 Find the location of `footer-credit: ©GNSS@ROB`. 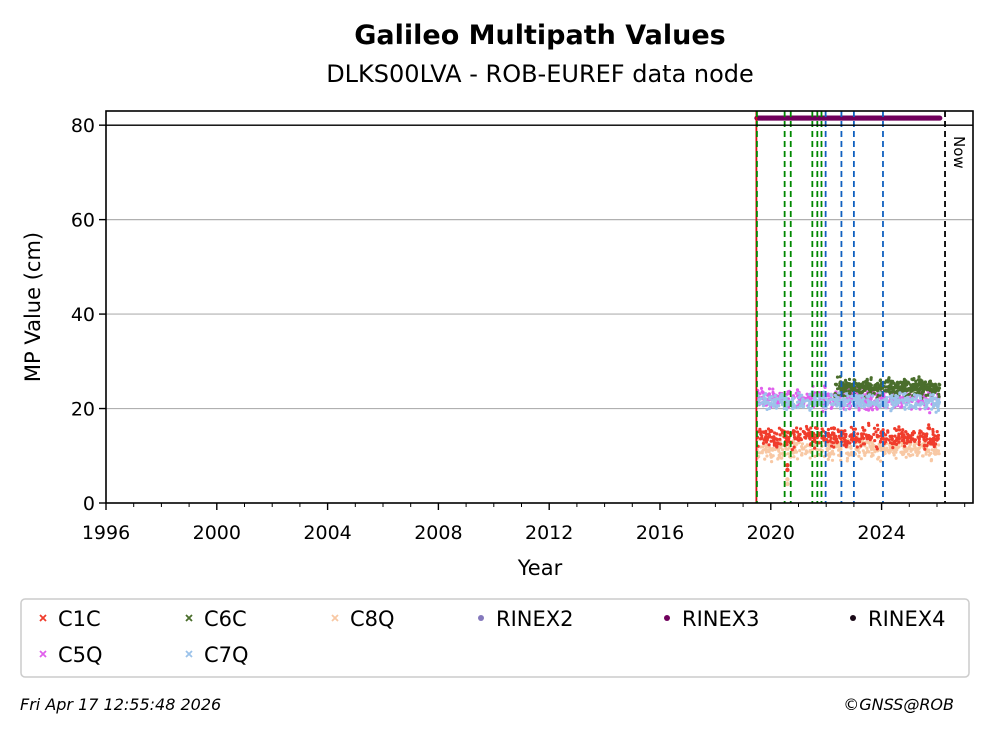

footer-credit: ©GNSS@ROB is located at coordinates (898, 704).